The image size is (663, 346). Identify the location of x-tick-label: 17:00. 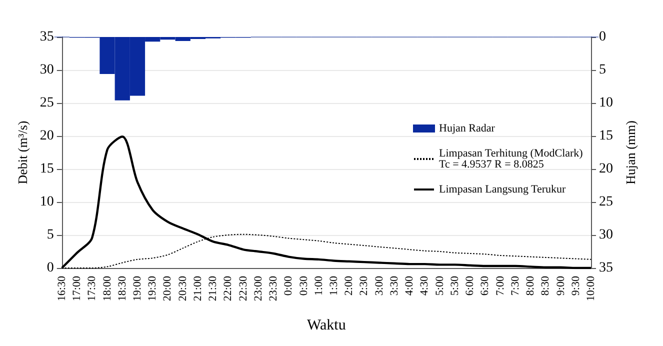
(77, 289).